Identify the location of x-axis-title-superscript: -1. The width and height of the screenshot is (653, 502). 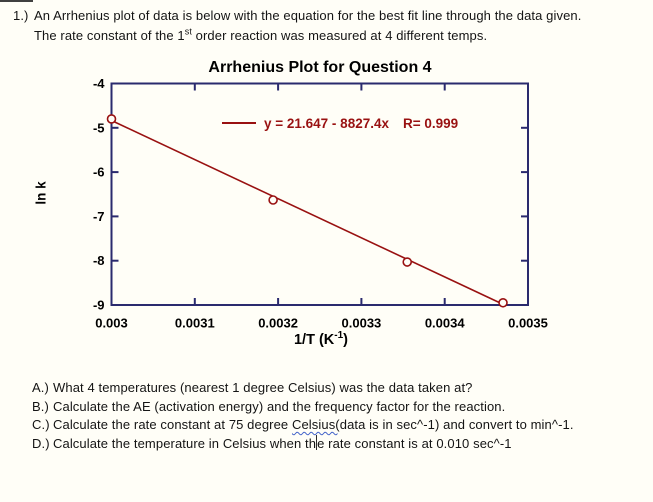
(339, 336).